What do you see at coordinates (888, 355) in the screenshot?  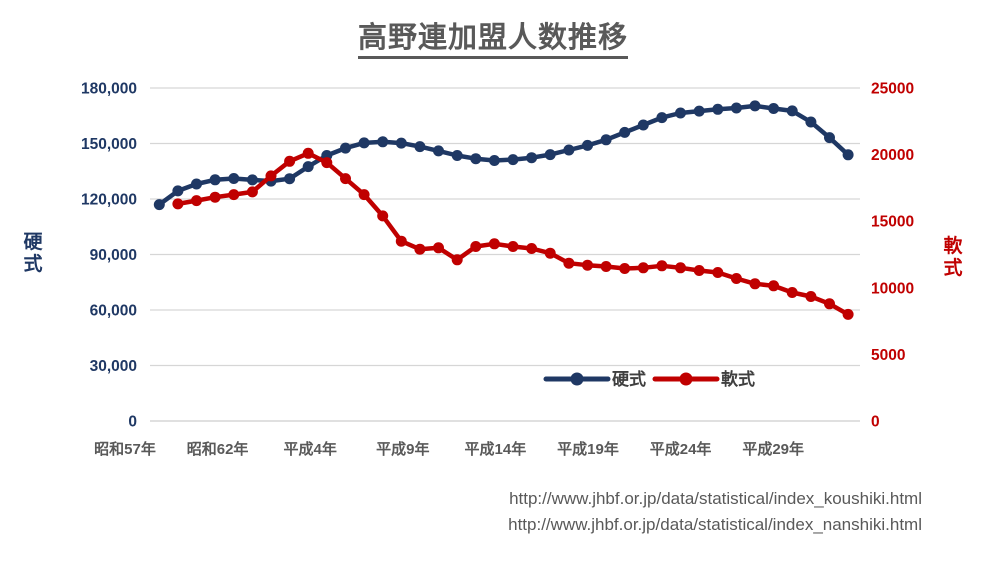 I see `right-axis-tick-label: 5000` at bounding box center [888, 355].